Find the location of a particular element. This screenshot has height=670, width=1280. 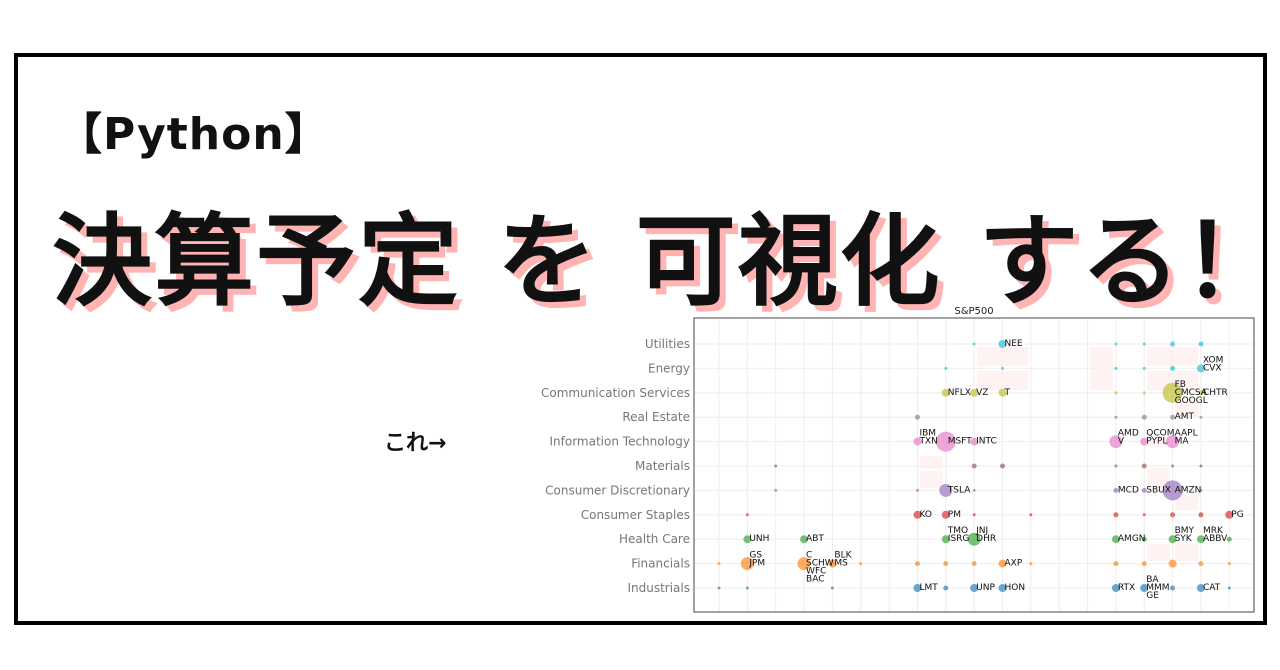

point-label: GOOGL is located at coordinates (1191, 401).